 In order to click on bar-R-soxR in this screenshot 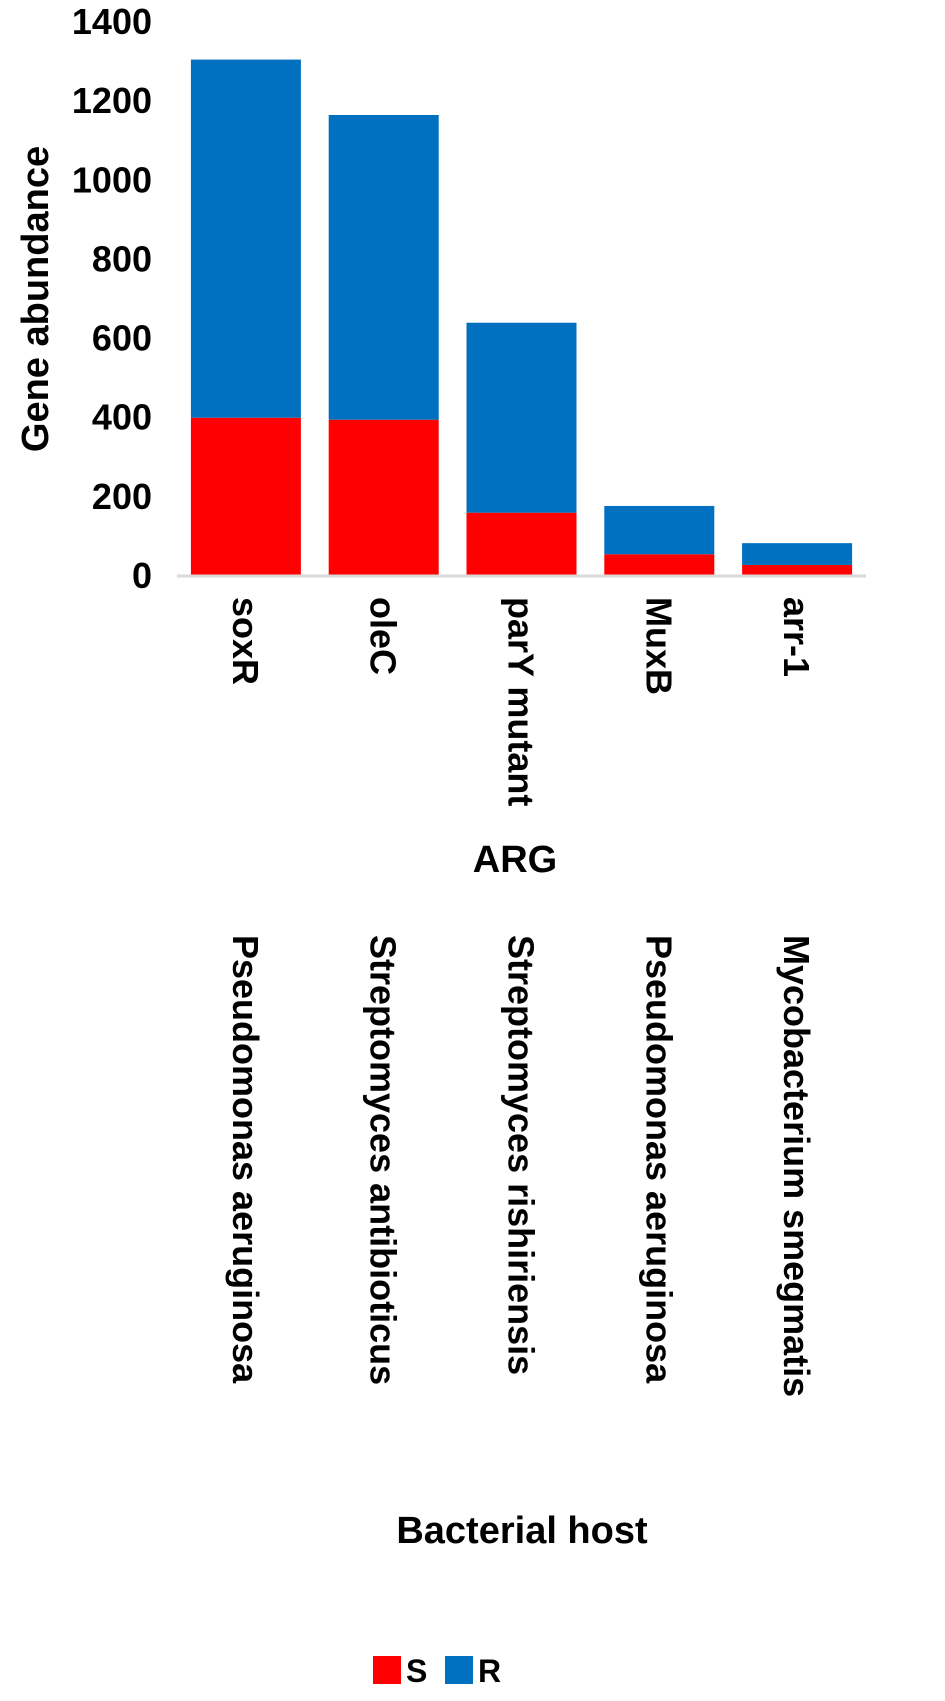, I will do `click(245, 238)`.